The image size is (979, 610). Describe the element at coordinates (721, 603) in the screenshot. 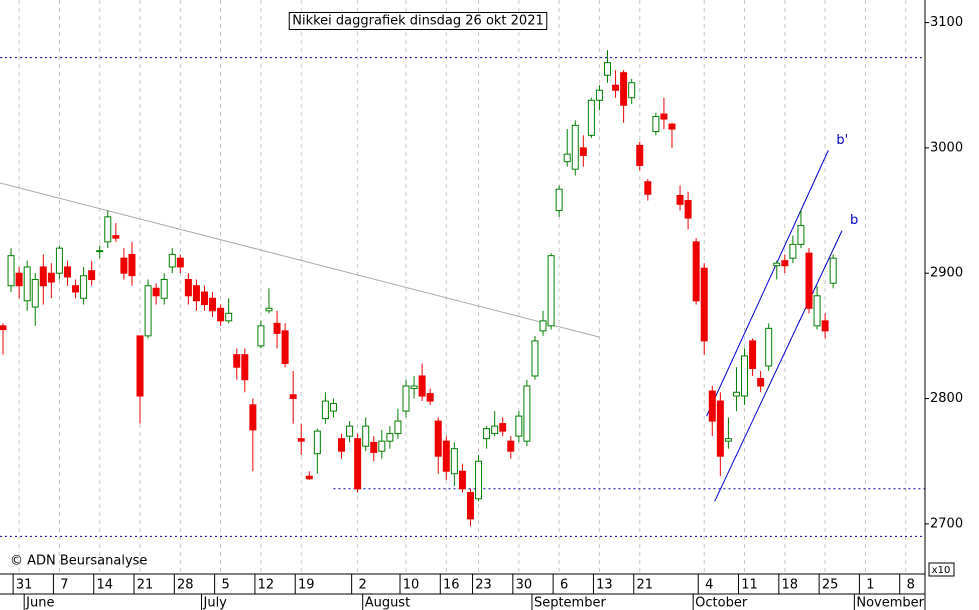

I see `month-label: October` at that location.